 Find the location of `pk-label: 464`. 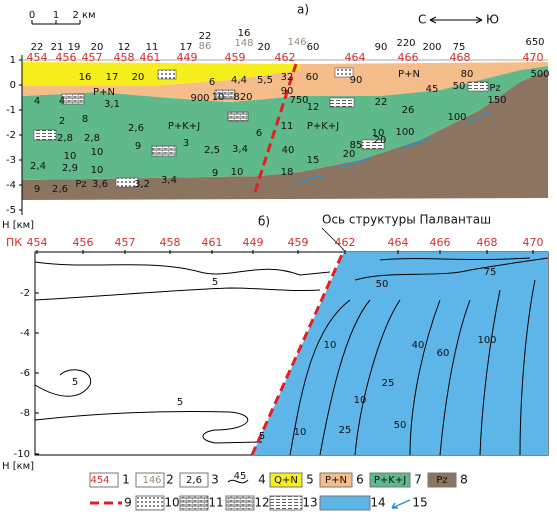

pk-label: 464 is located at coordinates (355, 57).